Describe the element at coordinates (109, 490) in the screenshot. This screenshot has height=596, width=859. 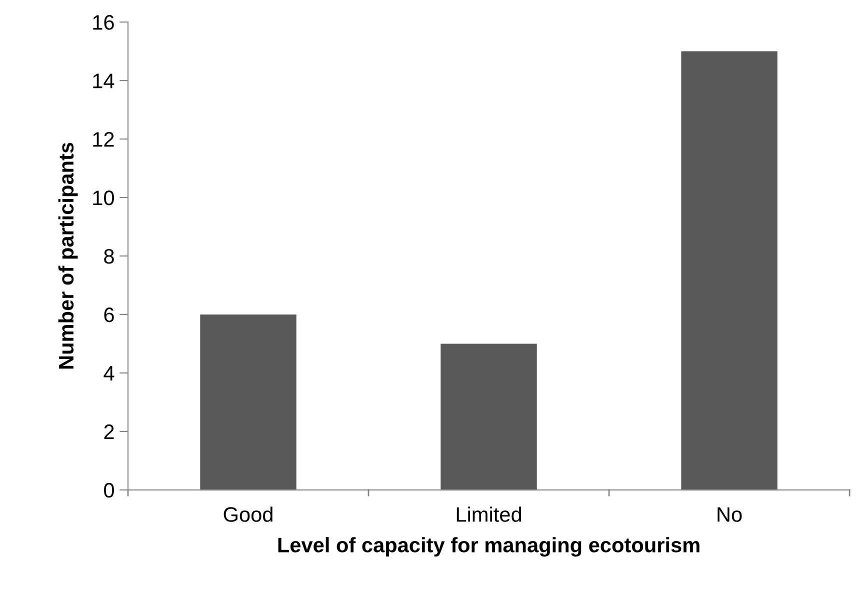
I see `y-tick-label: 0` at that location.